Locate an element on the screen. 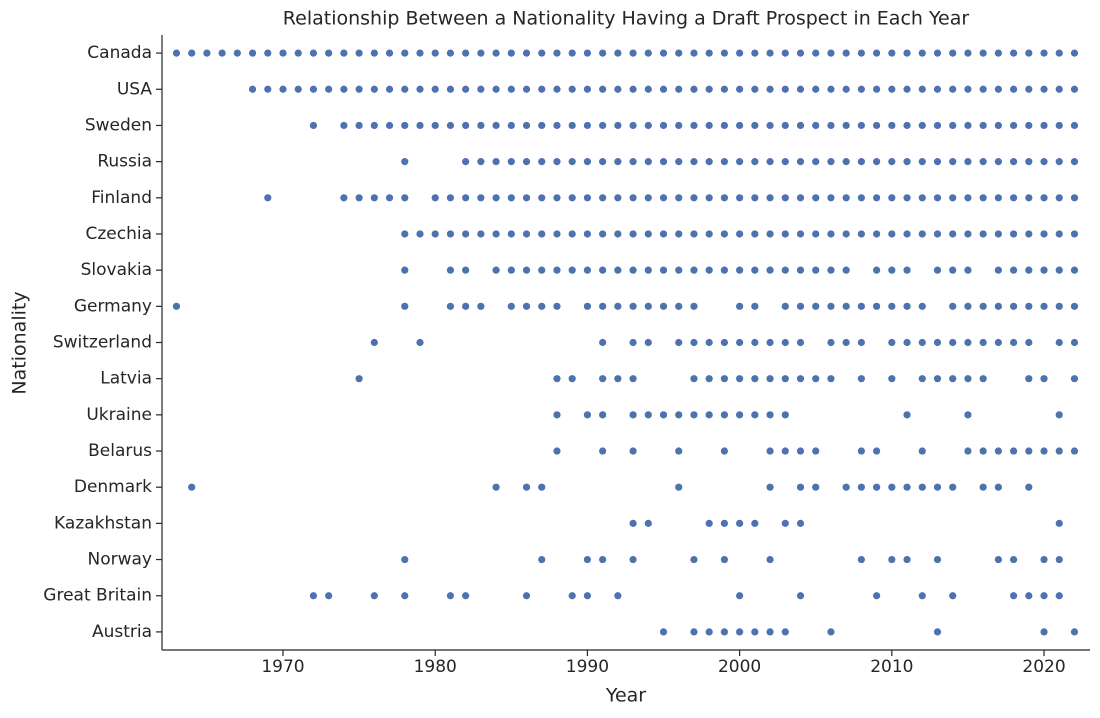 The width and height of the screenshot is (1100, 718). y-tick-label: Russia is located at coordinates (124, 162).